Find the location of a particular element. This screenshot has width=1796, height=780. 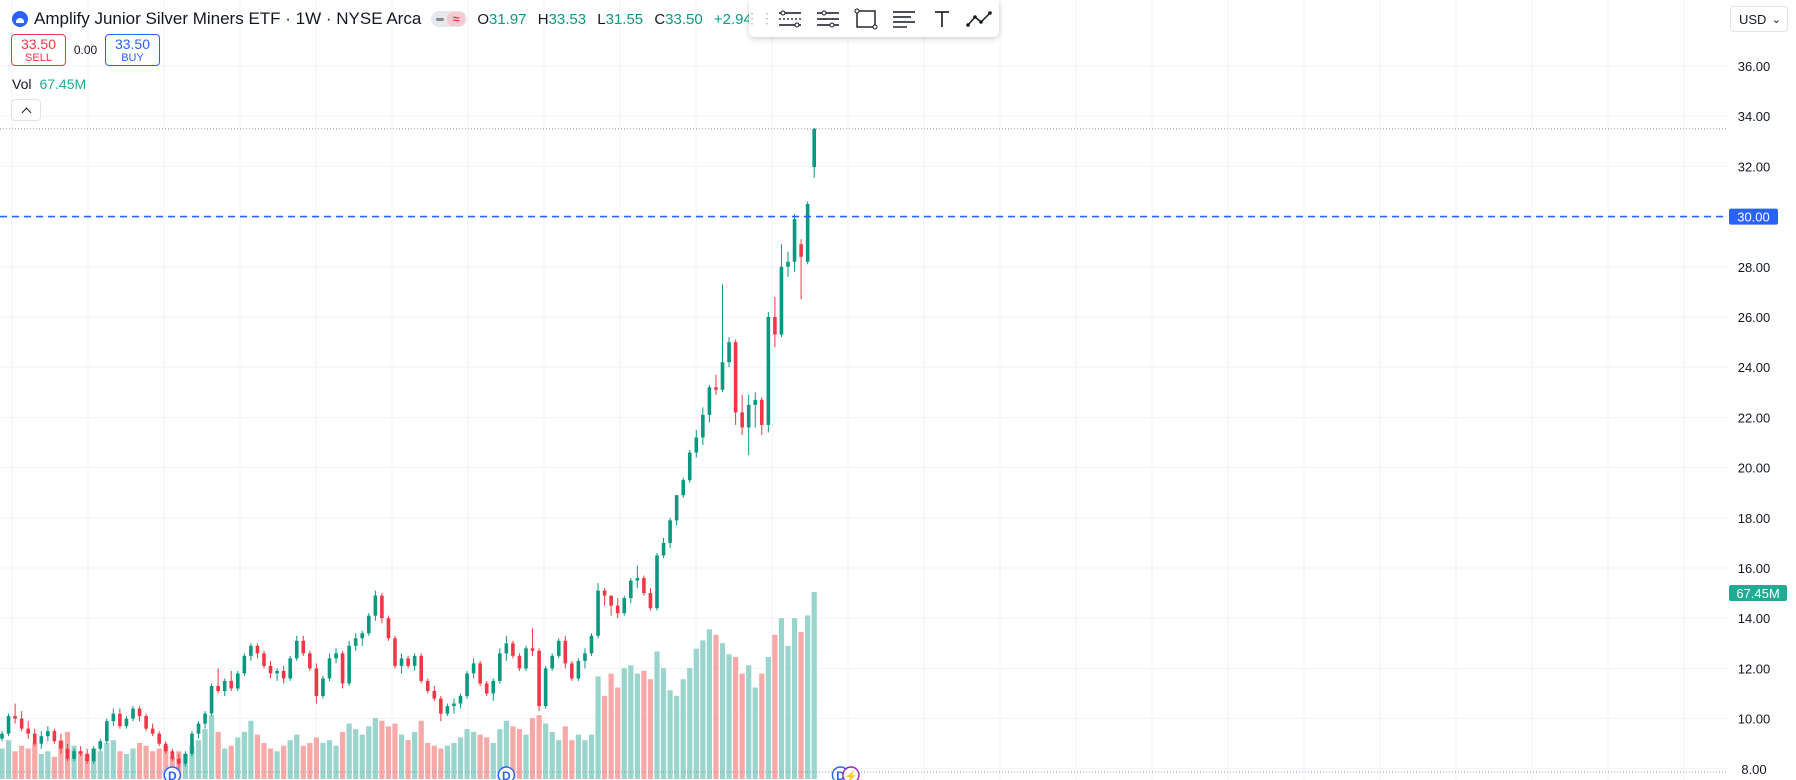

dividend-marker is located at coordinates (506, 773).